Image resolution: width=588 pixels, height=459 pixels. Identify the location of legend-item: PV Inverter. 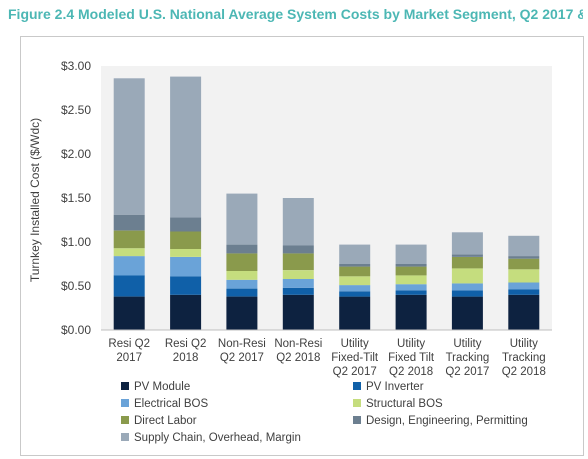
(388, 387).